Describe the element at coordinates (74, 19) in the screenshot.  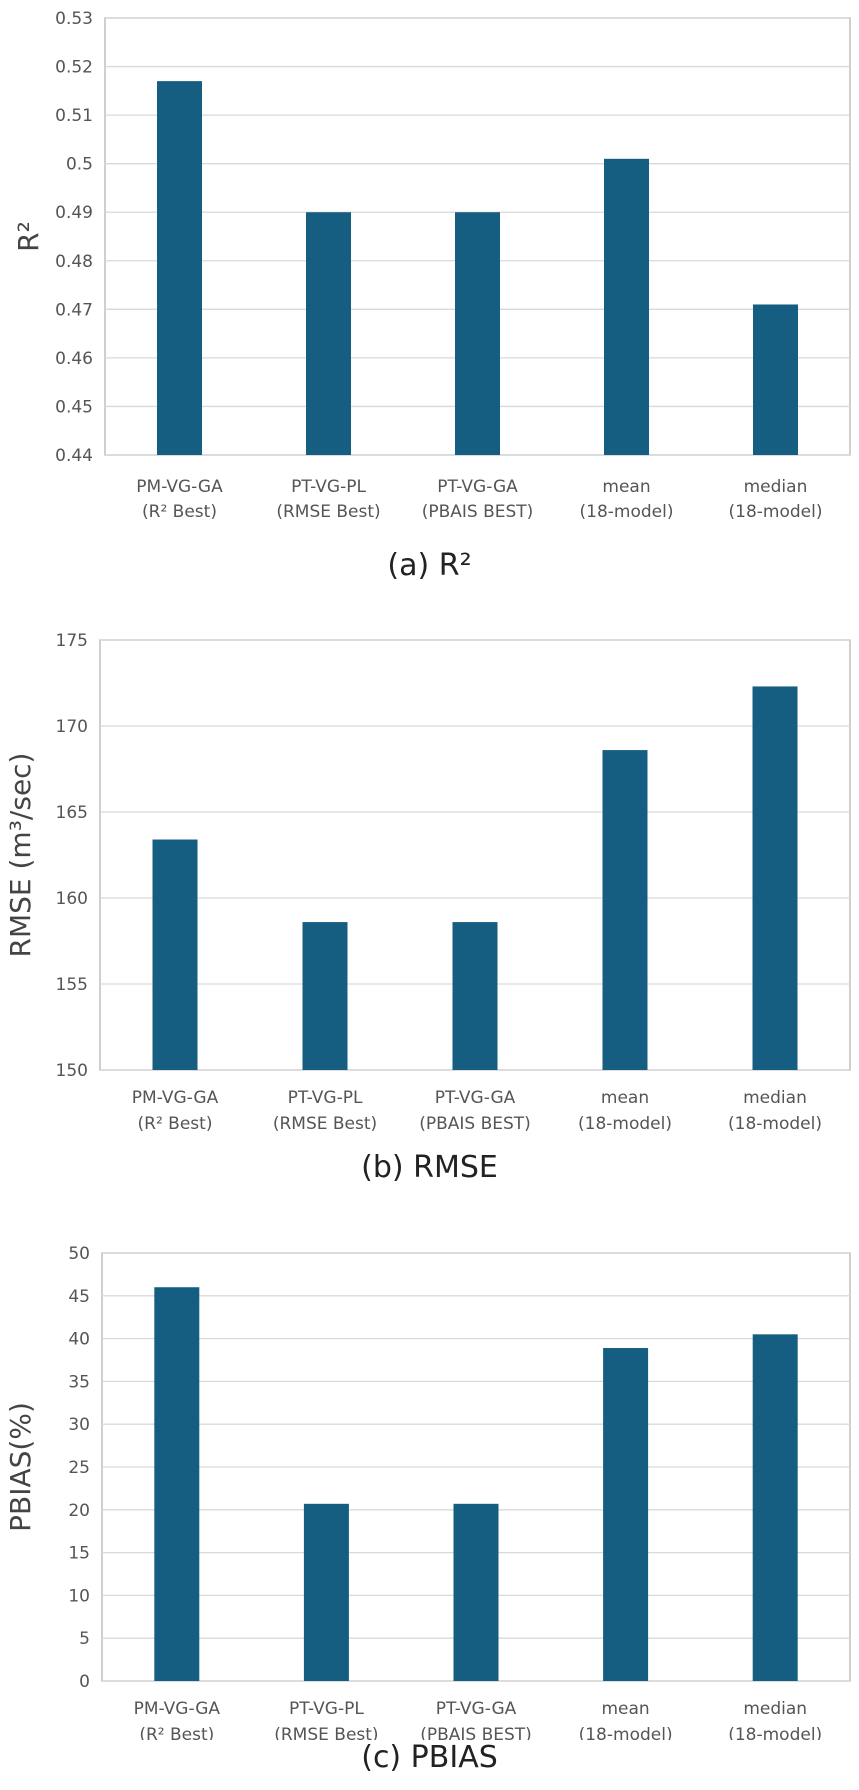
I see `y-tick-label: 0.53` at that location.